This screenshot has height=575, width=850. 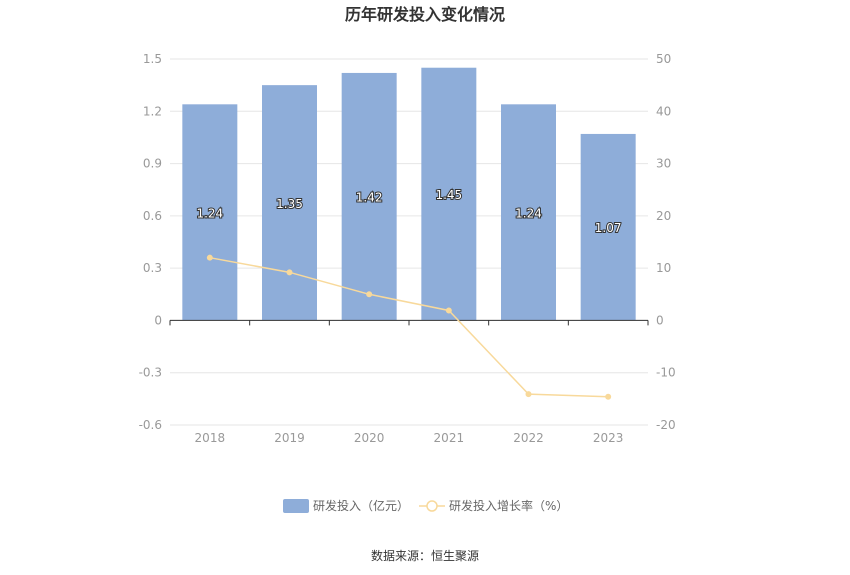 I want to click on chart-title: 历年研发投入变化情况, so click(x=425, y=14).